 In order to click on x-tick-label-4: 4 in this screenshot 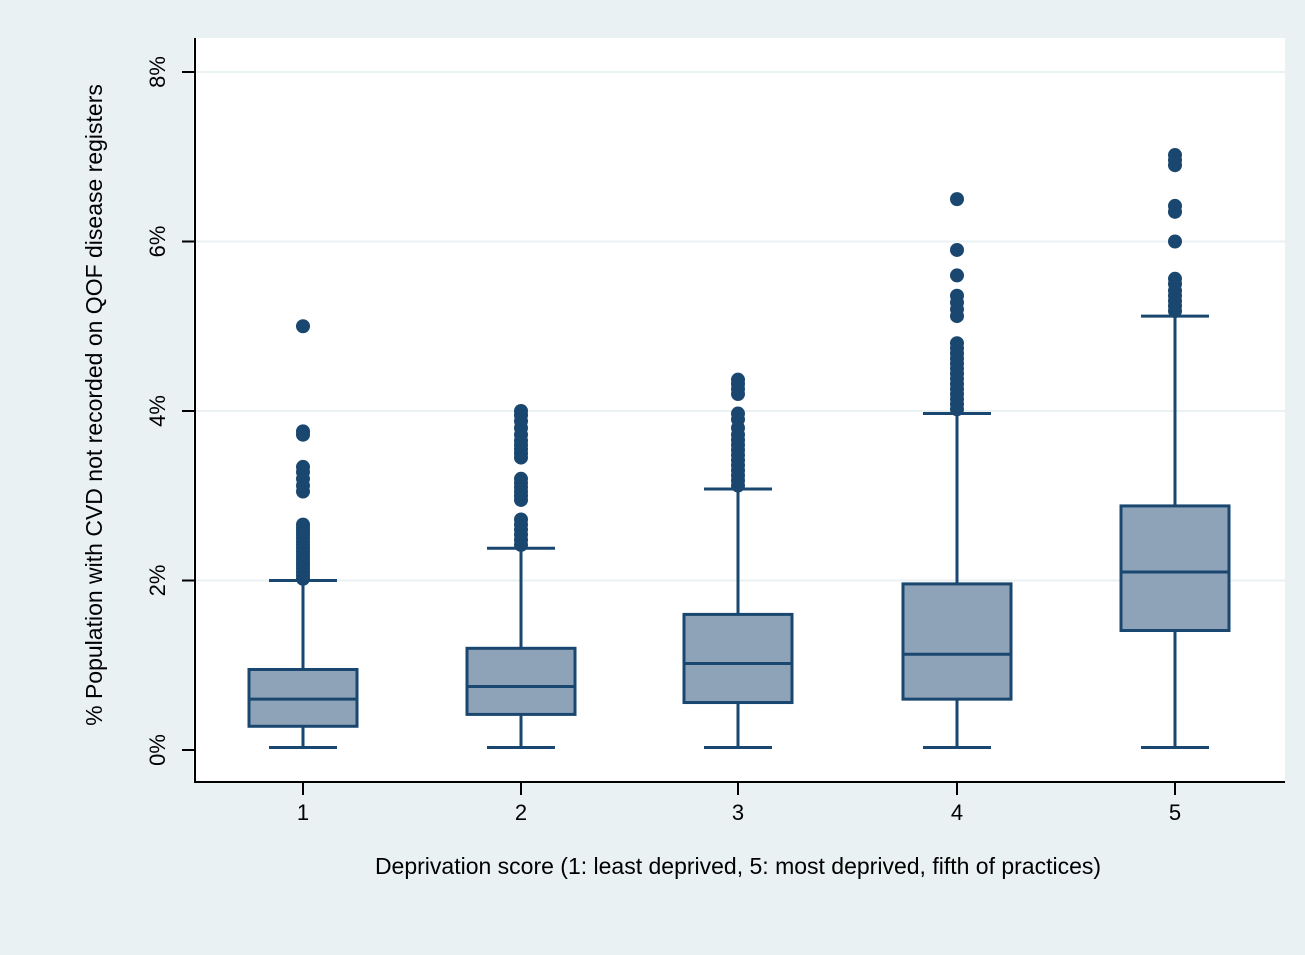, I will do `click(957, 812)`.